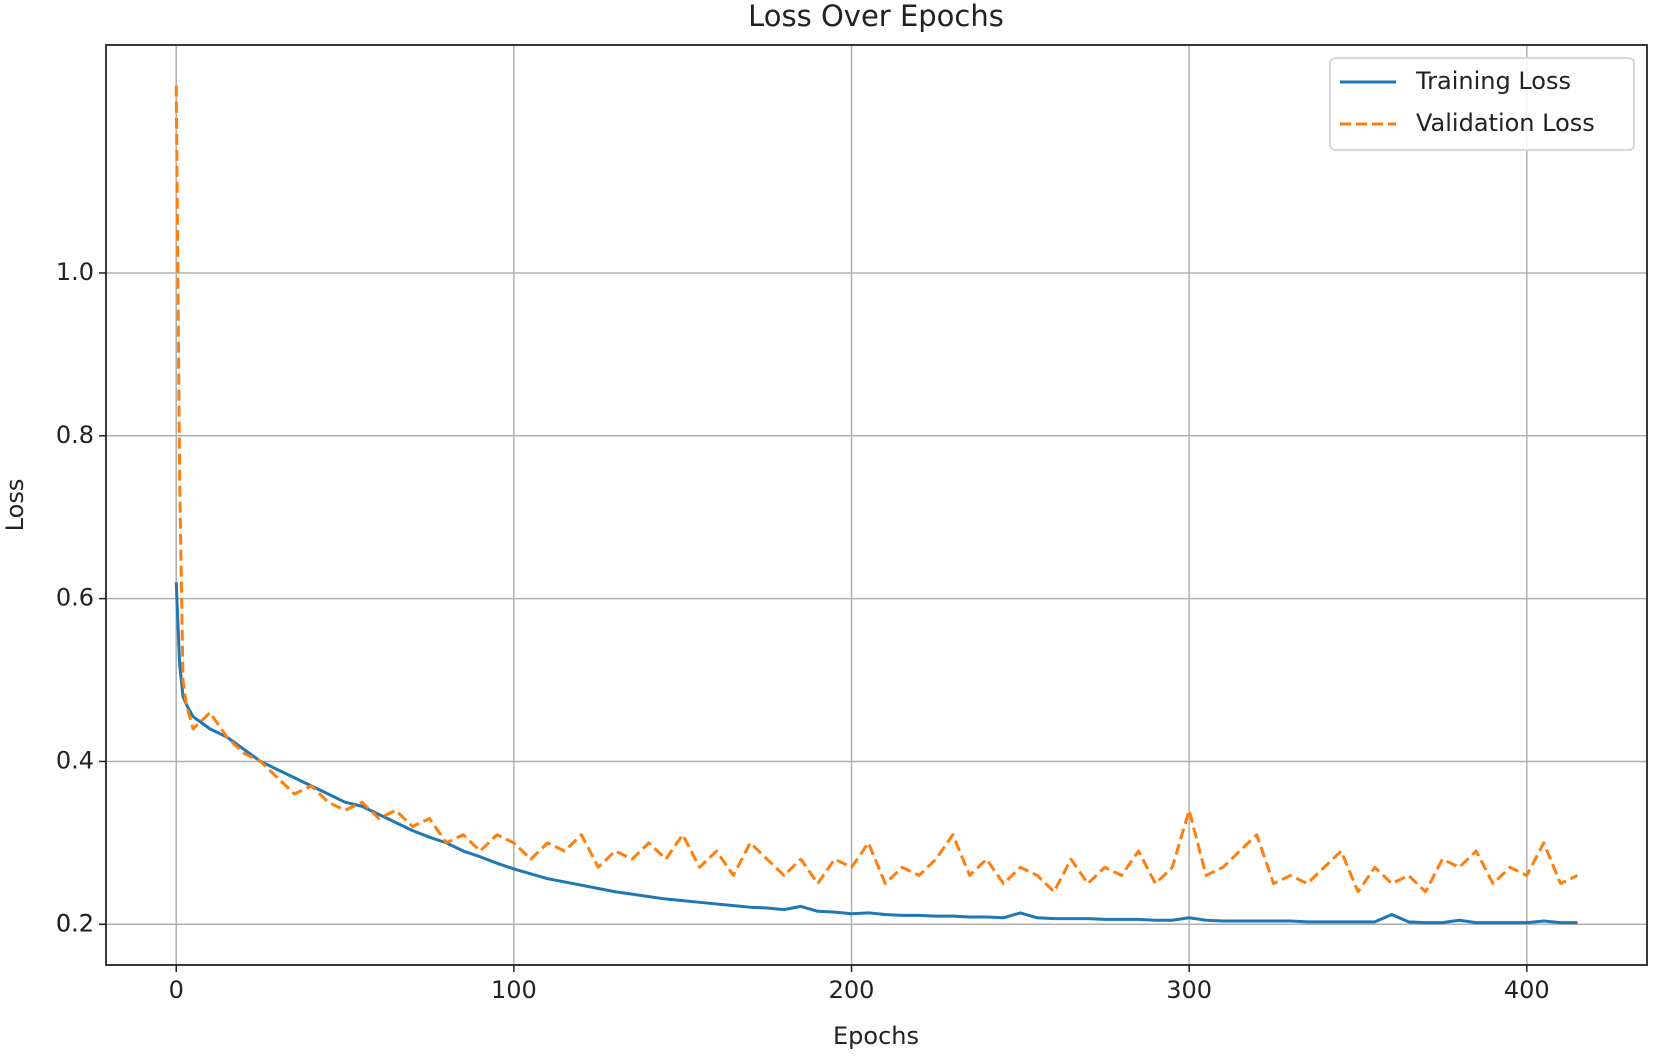 The height and width of the screenshot is (1057, 1654). I want to click on y-tick-label: 0.8, so click(75, 435).